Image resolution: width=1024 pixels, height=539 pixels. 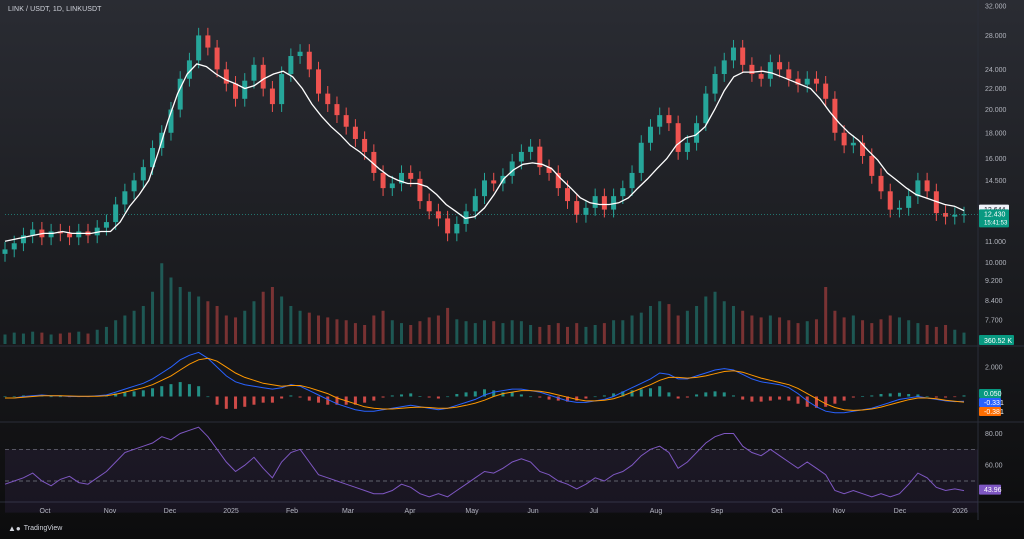 What do you see at coordinates (994, 434) in the screenshot?
I see `rsi-axis-tick: 80.00` at bounding box center [994, 434].